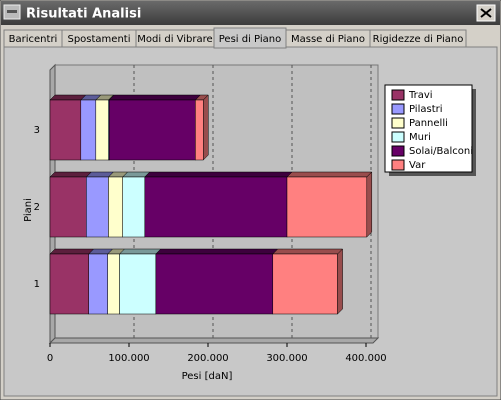  What do you see at coordinates (420, 137) in the screenshot?
I see `legend-label: Muri` at bounding box center [420, 137].